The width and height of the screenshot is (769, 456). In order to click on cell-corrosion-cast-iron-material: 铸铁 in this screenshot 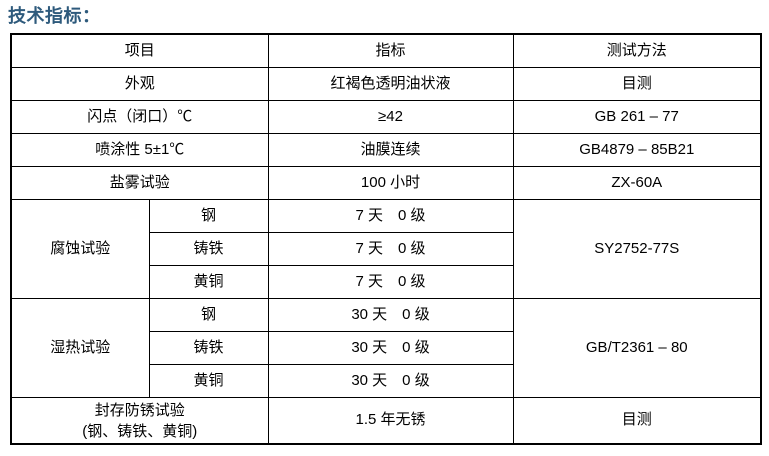, I will do `click(208, 249)`.